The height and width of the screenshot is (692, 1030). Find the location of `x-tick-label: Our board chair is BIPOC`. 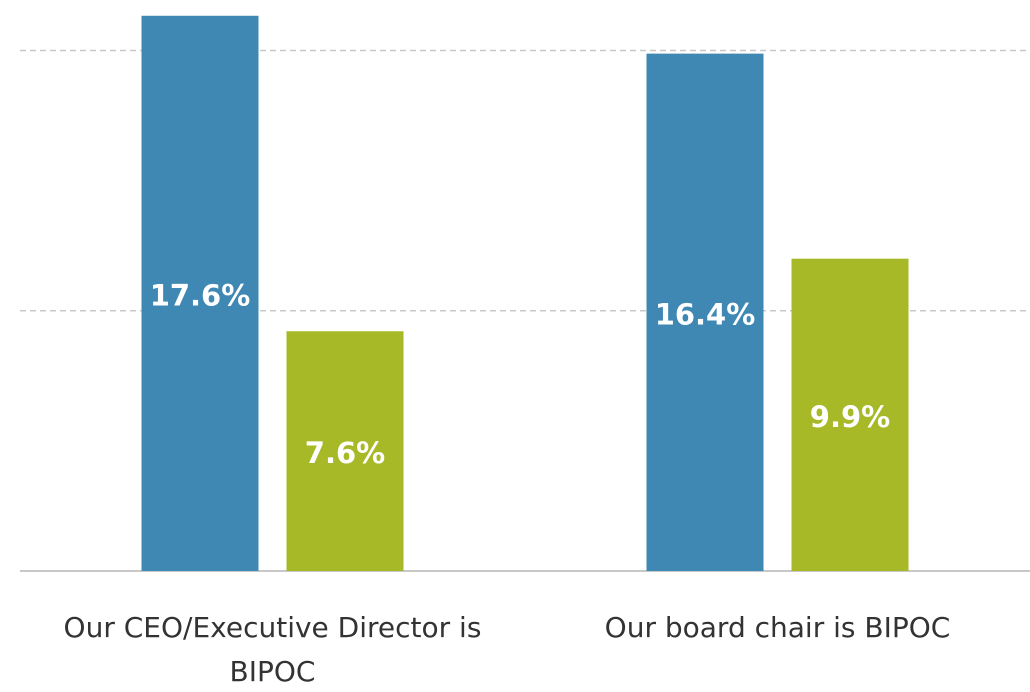

x-tick-label: Our board chair is BIPOC is located at coordinates (777, 627).